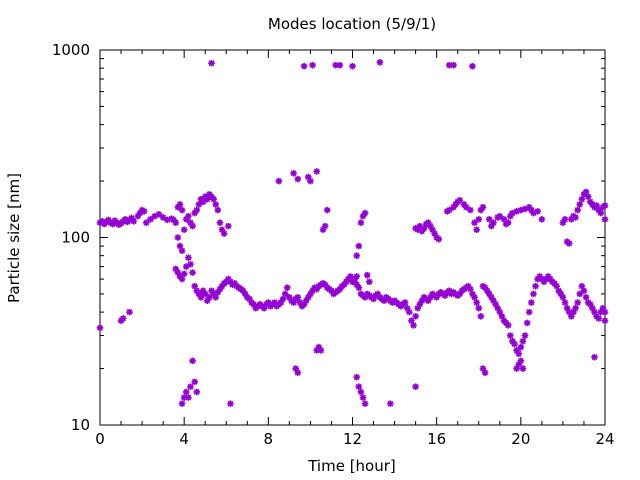 The height and width of the screenshot is (480, 640). I want to click on x-tick-label: 0, so click(100, 439).